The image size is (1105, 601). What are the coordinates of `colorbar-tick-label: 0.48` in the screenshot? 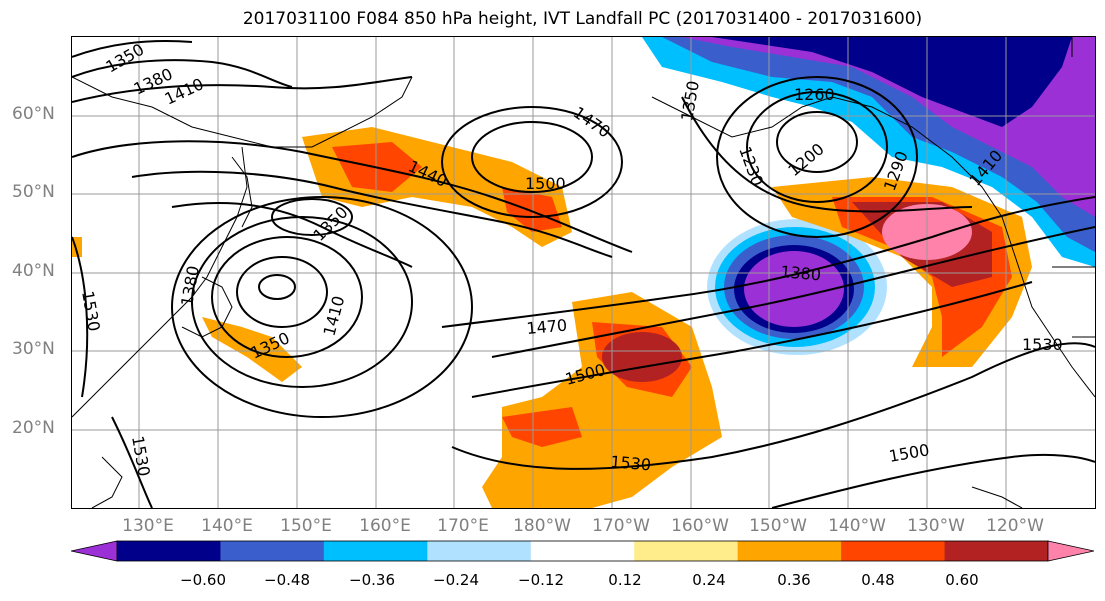 It's located at (878, 580).